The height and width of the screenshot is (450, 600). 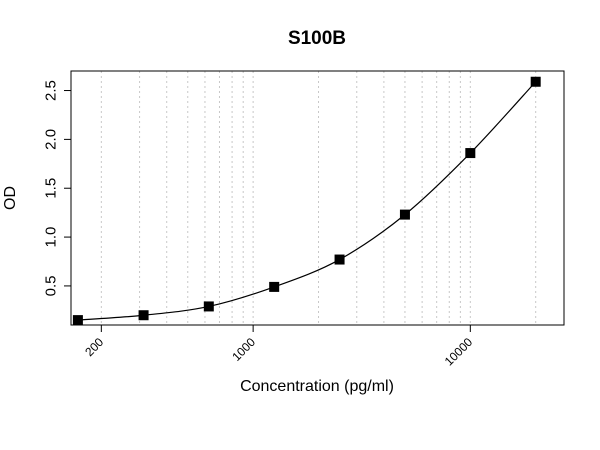 What do you see at coordinates (278, 347) in the screenshot?
I see `x-axis: 200 1000 10000` at bounding box center [278, 347].